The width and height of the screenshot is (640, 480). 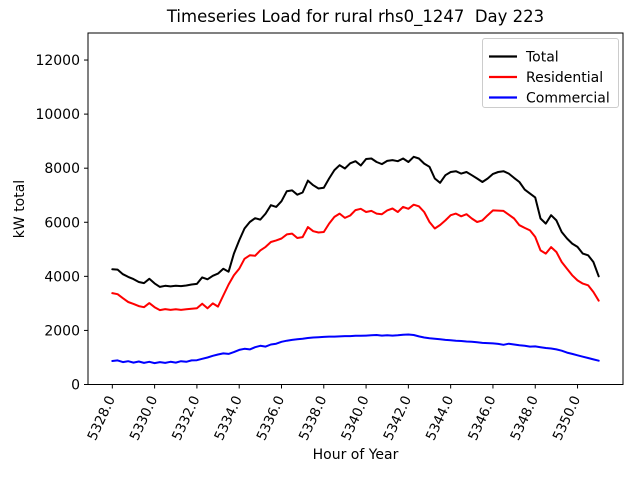 What do you see at coordinates (524, 418) in the screenshot?
I see `x-axis-tick-label: 5348.0` at bounding box center [524, 418].